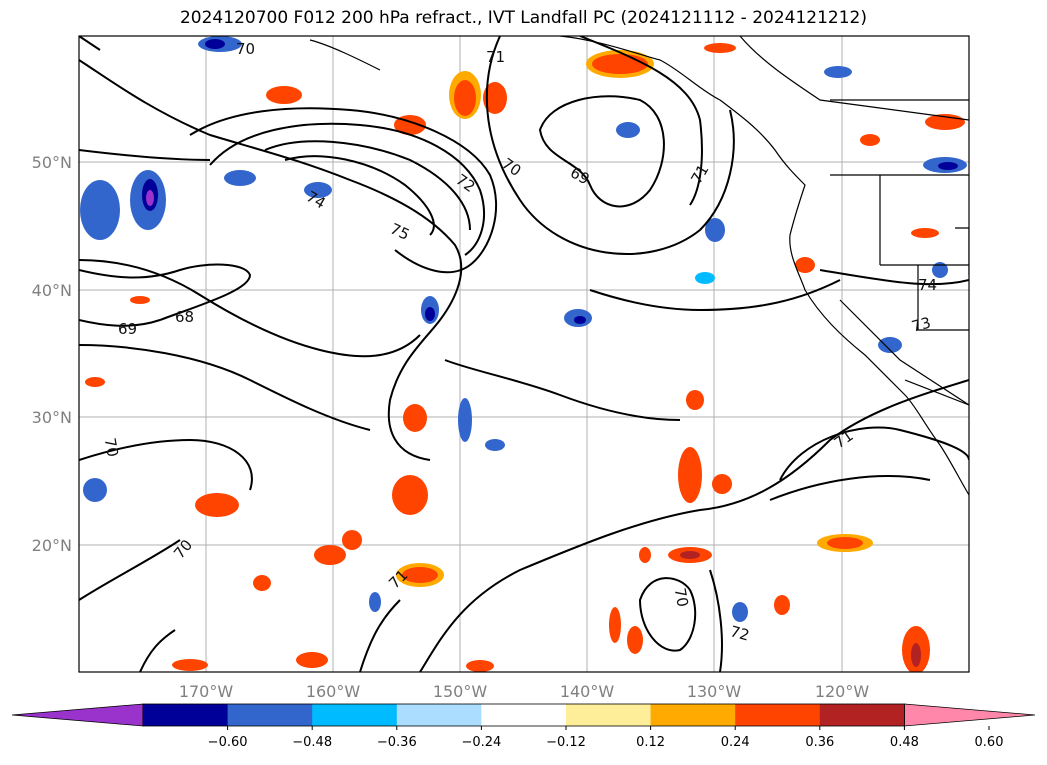 This screenshot has width=1047, height=765. Describe the element at coordinates (566, 742) in the screenshot. I see `colorbar-tick-label: −0.12` at that location.